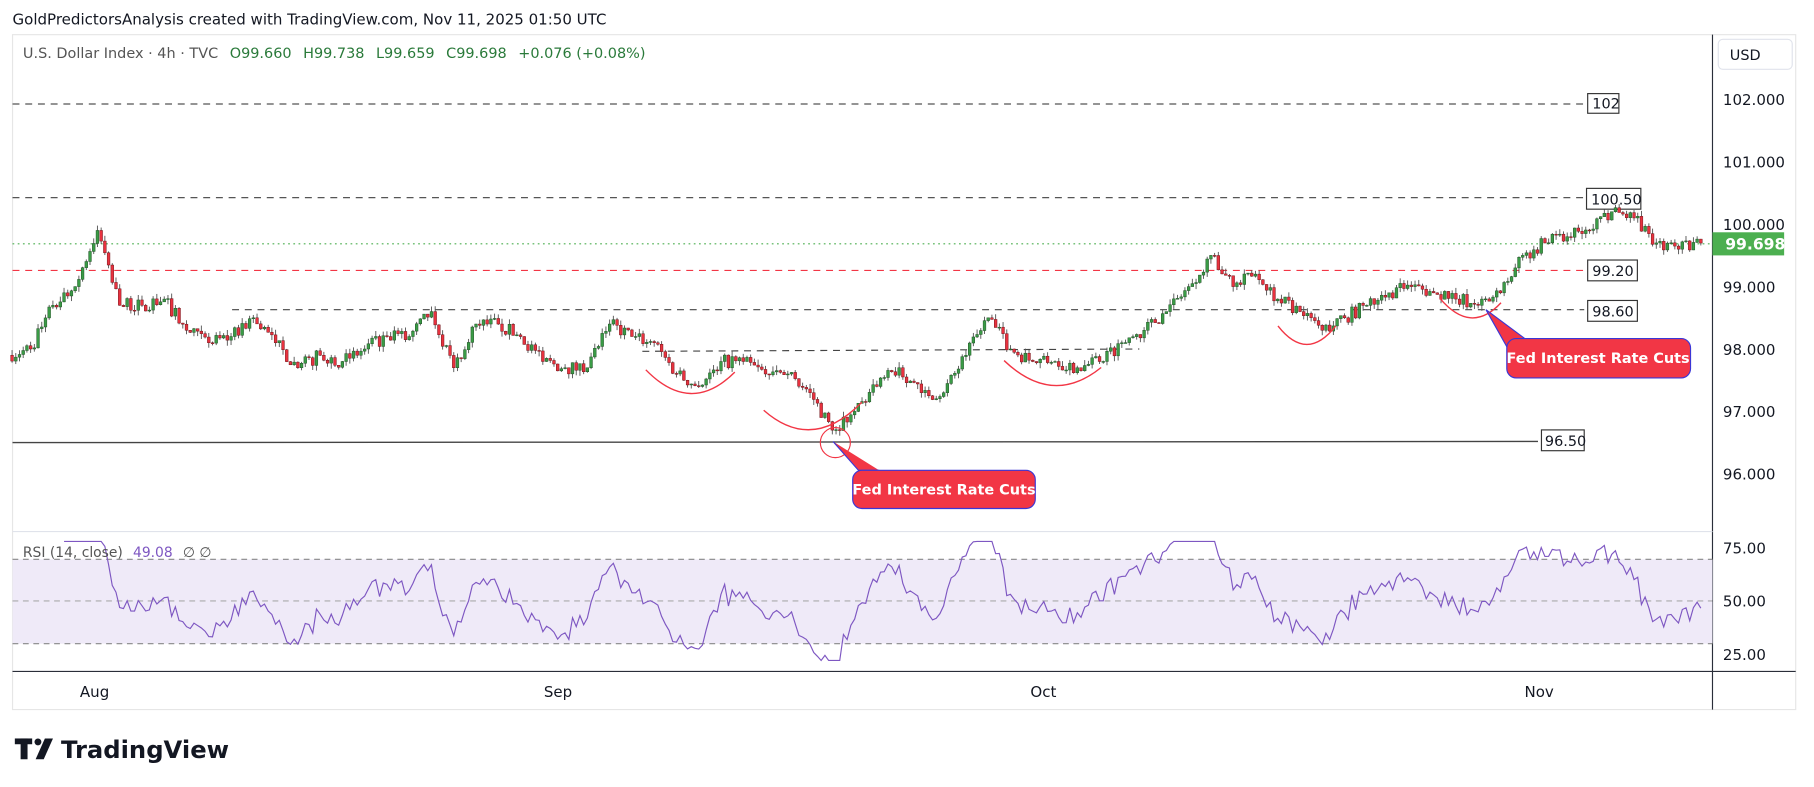 This screenshot has width=1814, height=787. What do you see at coordinates (121, 749) in the screenshot?
I see `tradingview-logo: TradingView` at bounding box center [121, 749].